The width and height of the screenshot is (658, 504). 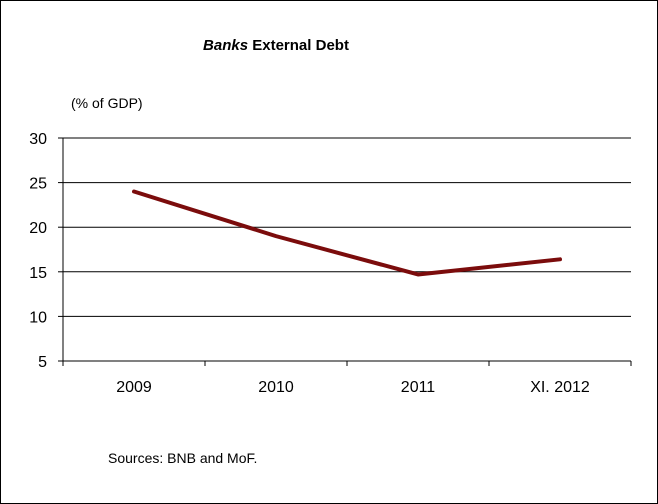 I want to click on y-tick-label: 20, so click(x=38, y=228).